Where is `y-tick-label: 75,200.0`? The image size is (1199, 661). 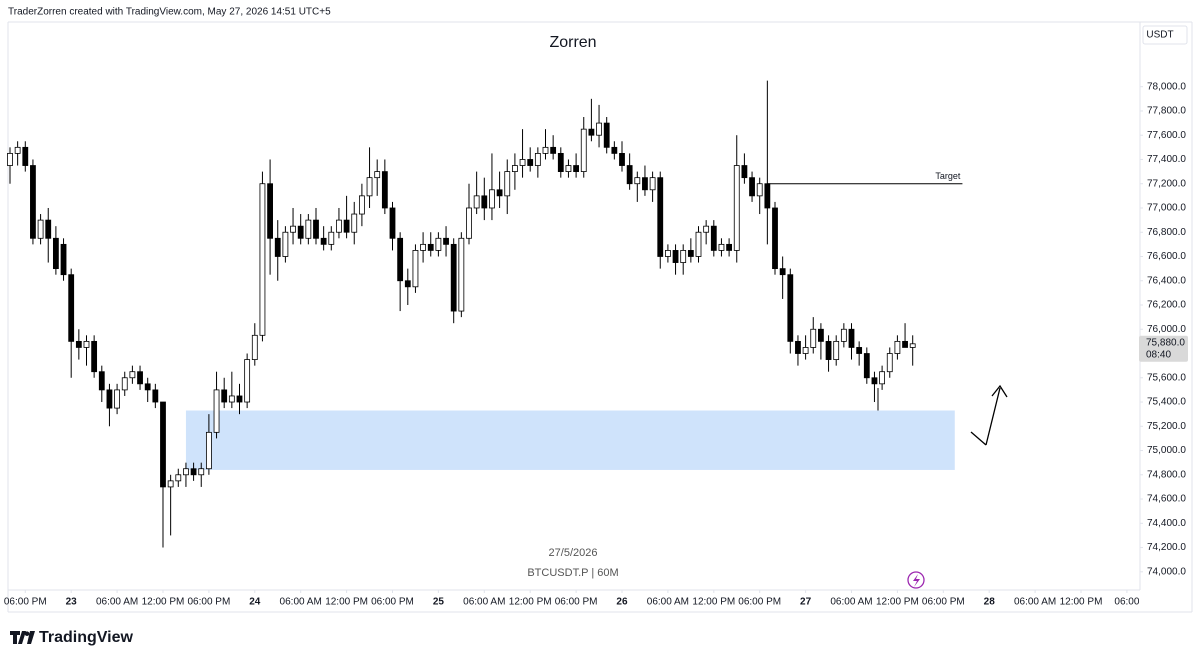 y-tick-label: 75,200.0 is located at coordinates (1166, 426).